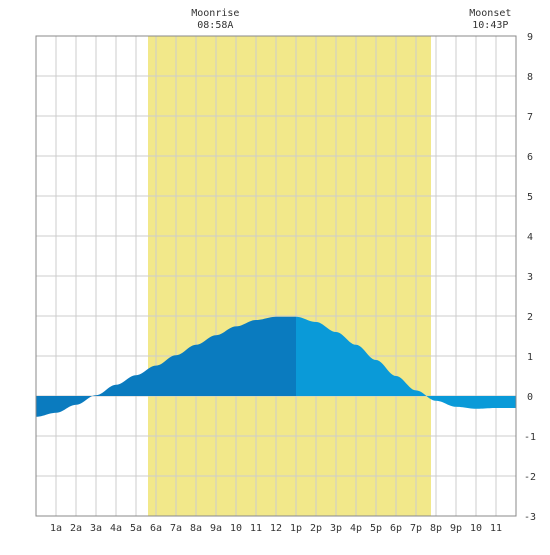 This screenshot has height=555, width=550. I want to click on x-tick-label: 7p, so click(416, 528).